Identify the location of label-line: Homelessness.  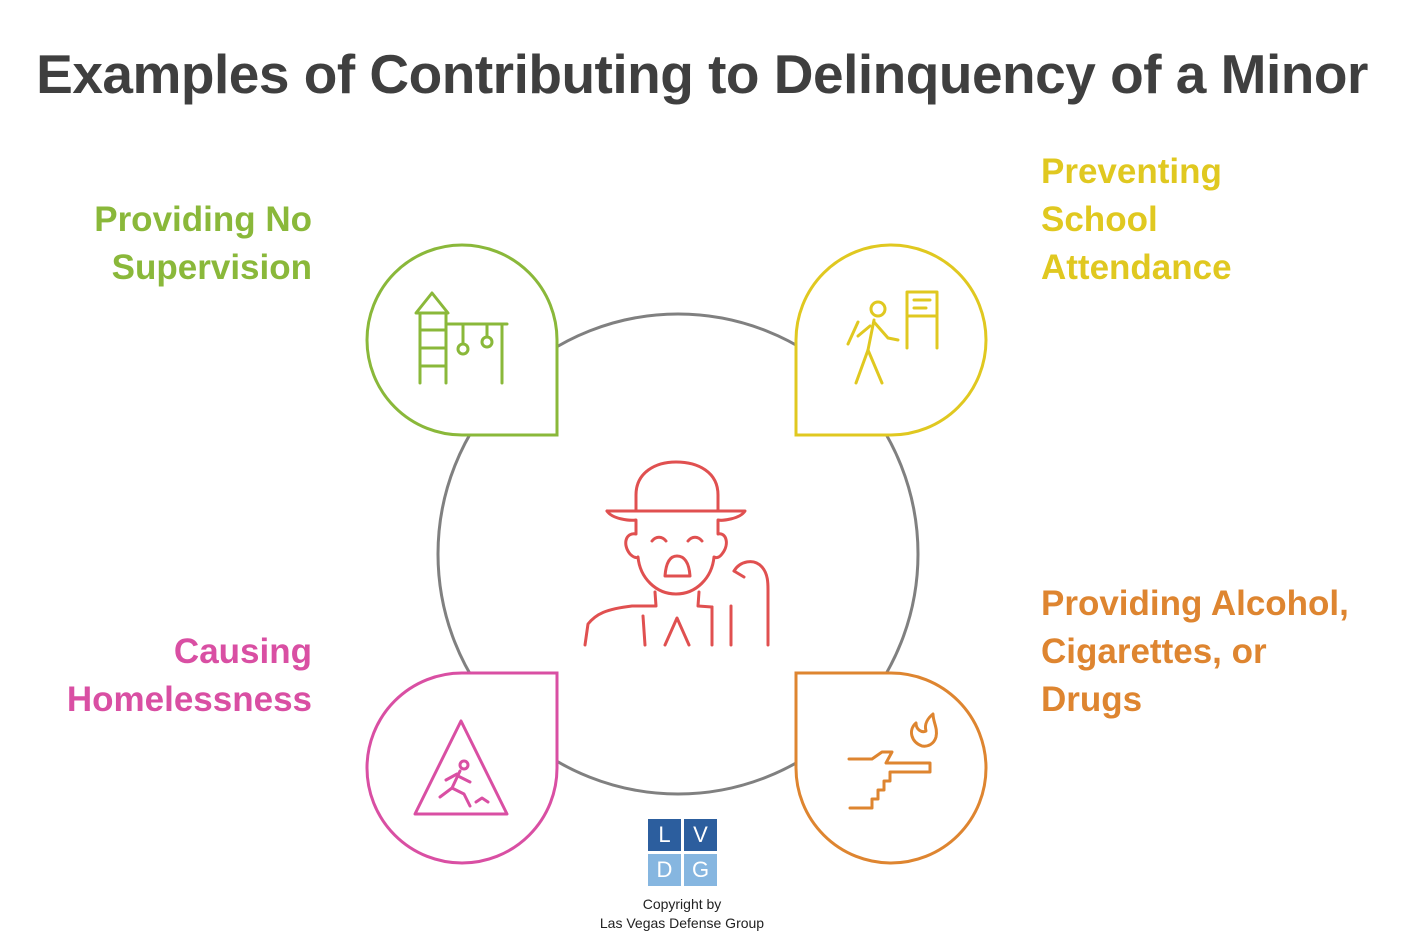
(189, 699).